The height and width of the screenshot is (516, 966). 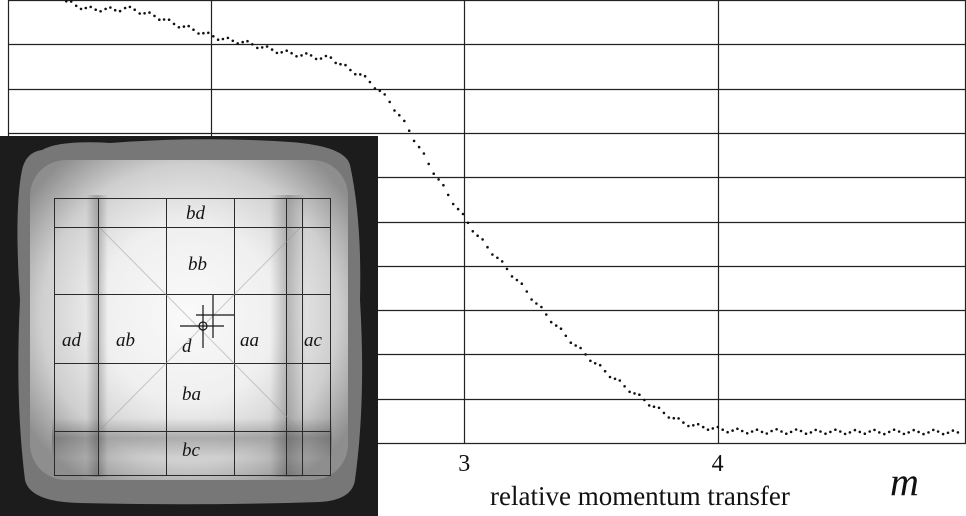 What do you see at coordinates (313, 340) in the screenshot?
I see `region-label-ac: ac` at bounding box center [313, 340].